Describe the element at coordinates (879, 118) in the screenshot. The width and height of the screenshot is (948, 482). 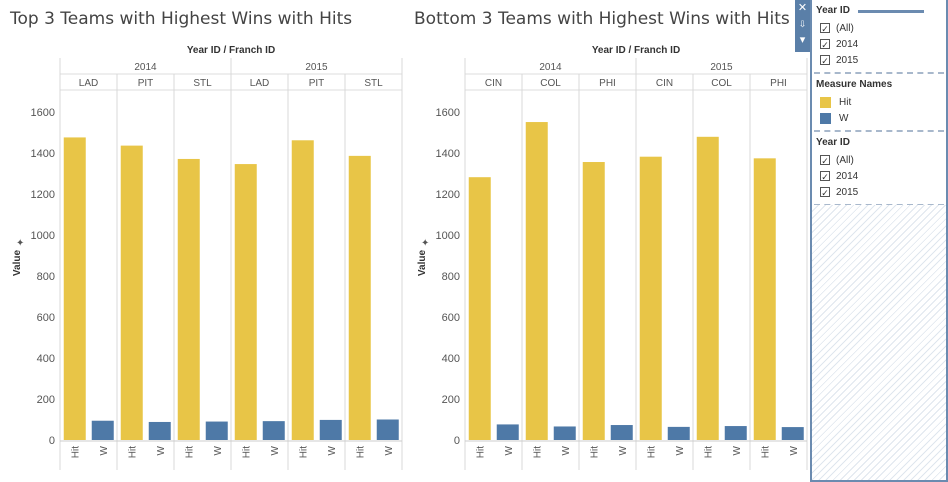
I see `legend-item-w: W` at that location.